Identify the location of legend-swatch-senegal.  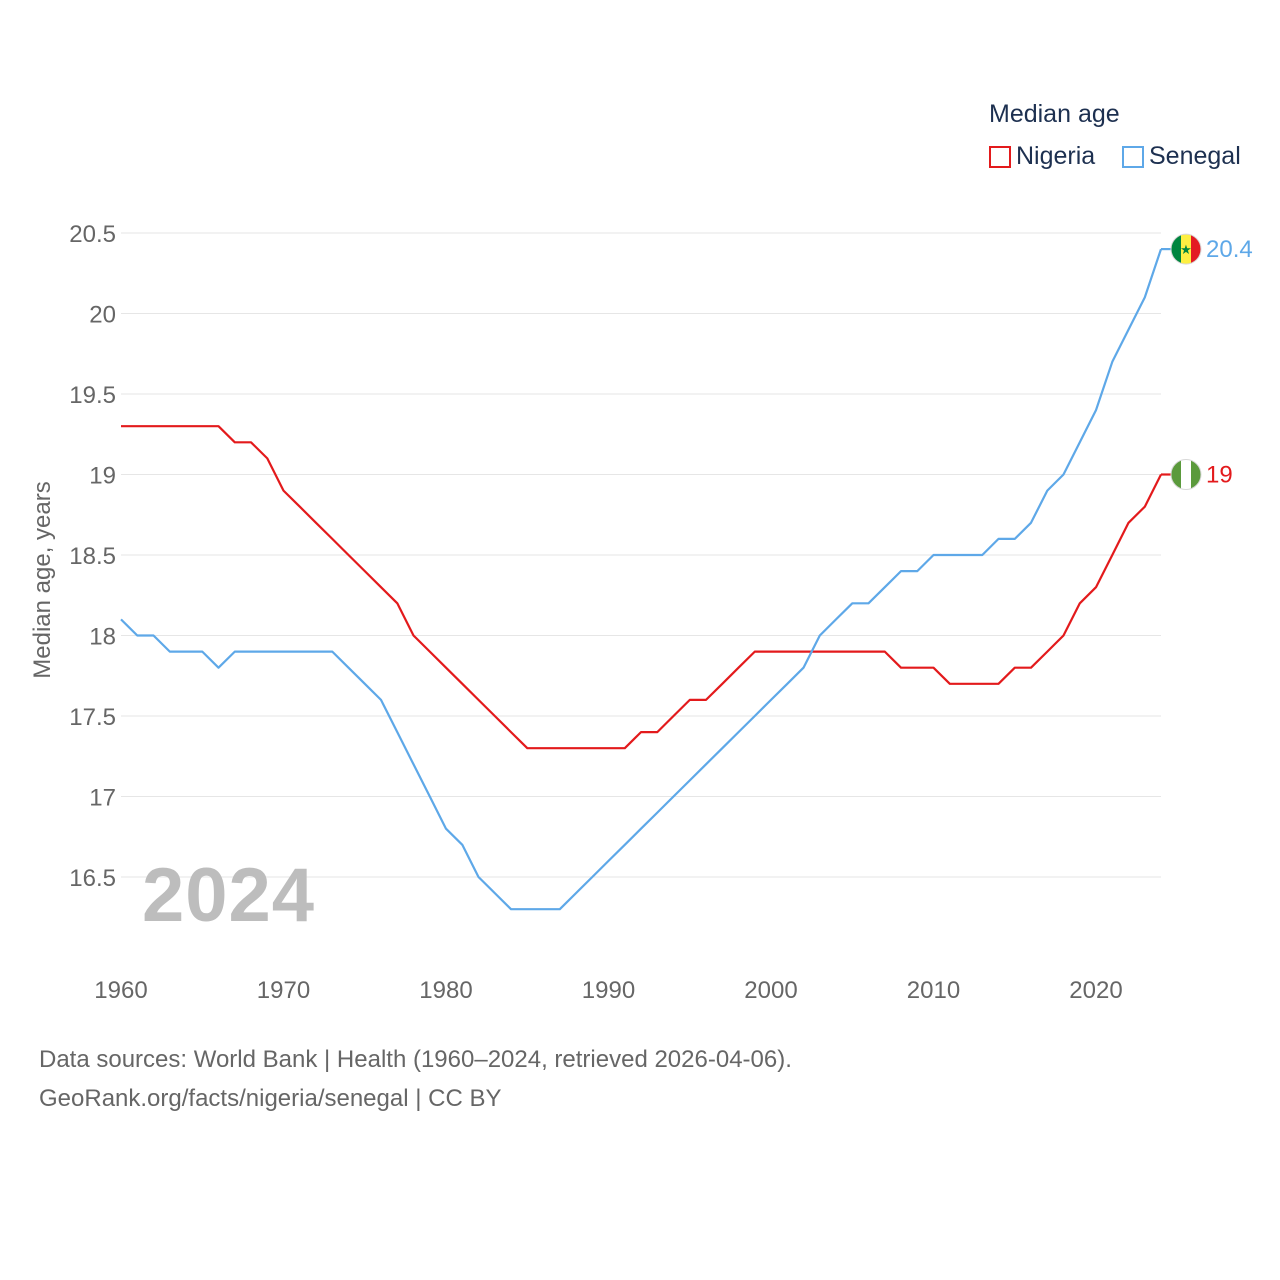
(1133, 156).